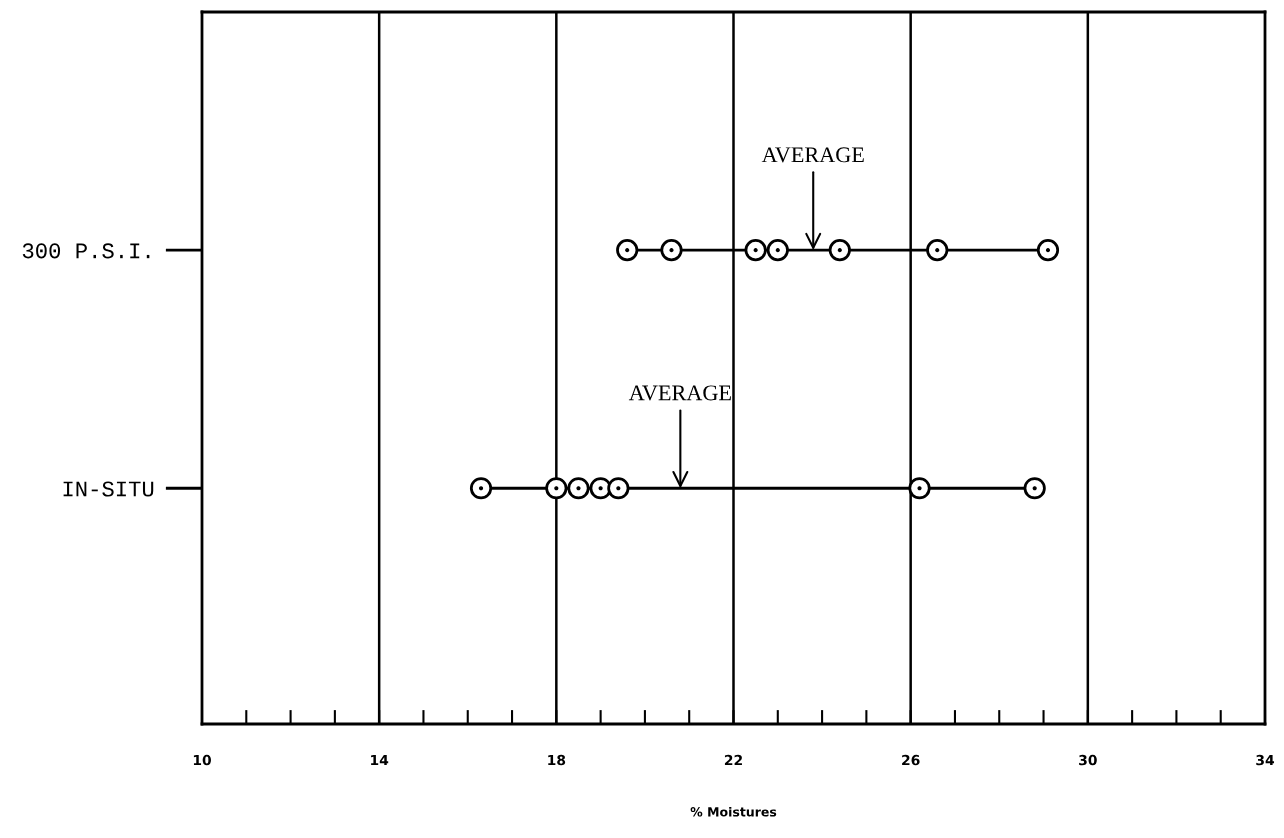 This screenshot has height=838, width=1284. What do you see at coordinates (733, 811) in the screenshot?
I see `x-axis-title: % Moistures` at bounding box center [733, 811].